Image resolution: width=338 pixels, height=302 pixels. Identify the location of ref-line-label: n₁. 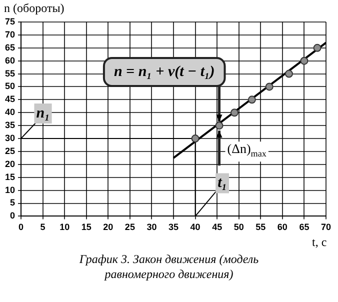
(43, 113).